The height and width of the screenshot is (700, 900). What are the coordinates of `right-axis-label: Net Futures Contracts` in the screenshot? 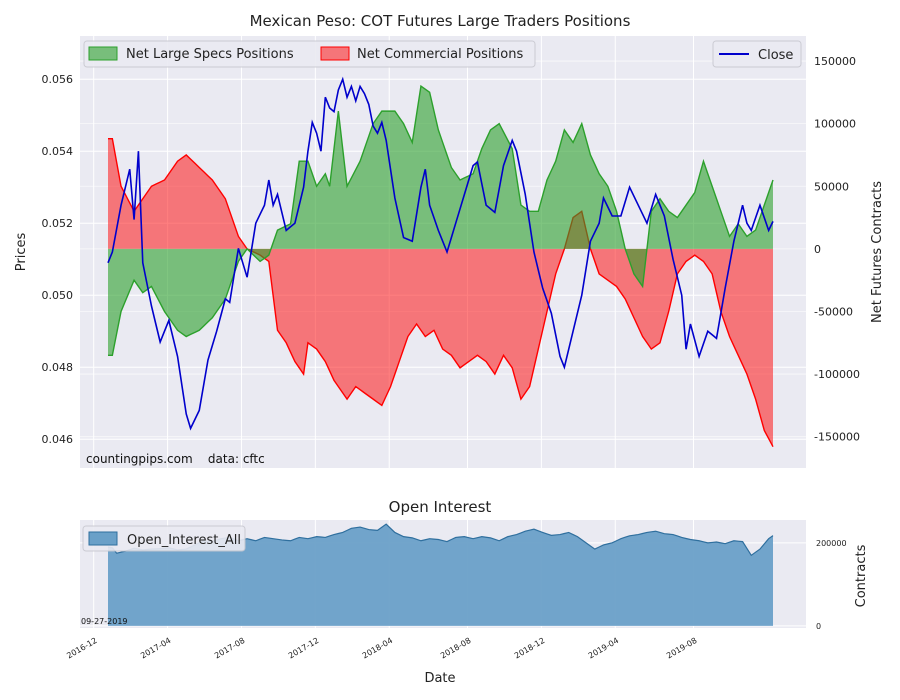 It's located at (877, 252).